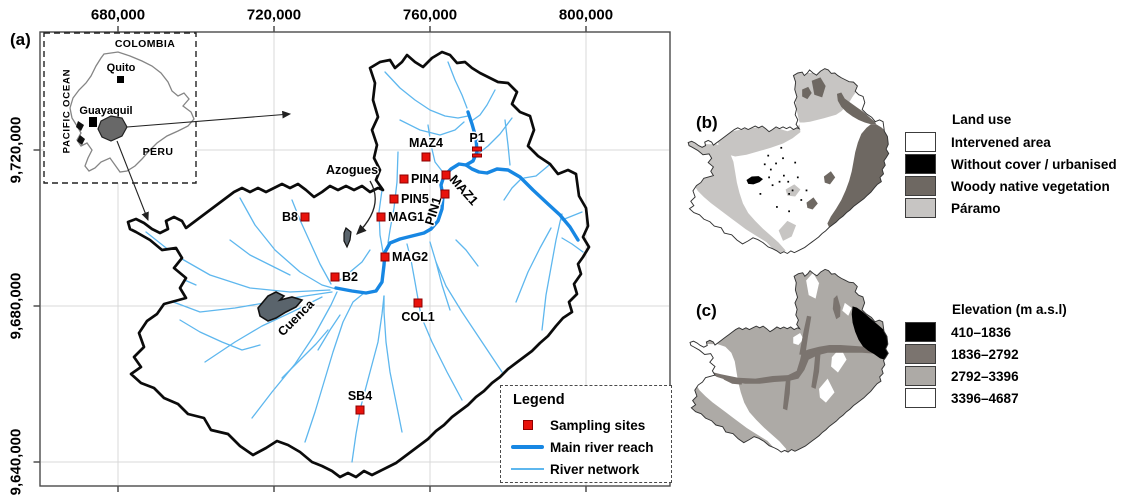 The height and width of the screenshot is (498, 1140). What do you see at coordinates (121, 68) in the screenshot?
I see `inset-label-quito: Quito` at bounding box center [121, 68].